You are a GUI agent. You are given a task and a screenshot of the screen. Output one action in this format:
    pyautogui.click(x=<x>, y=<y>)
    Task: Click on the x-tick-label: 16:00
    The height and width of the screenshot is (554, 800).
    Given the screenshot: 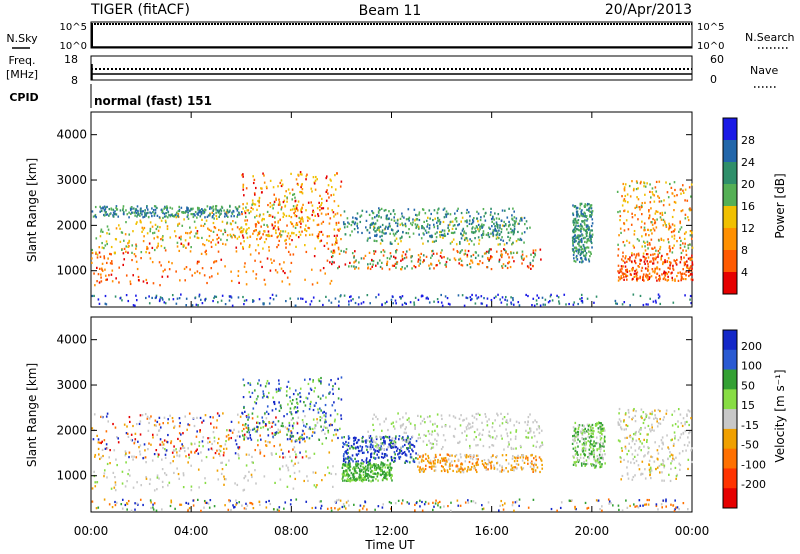 What is the action you would take?
    pyautogui.click(x=491, y=531)
    